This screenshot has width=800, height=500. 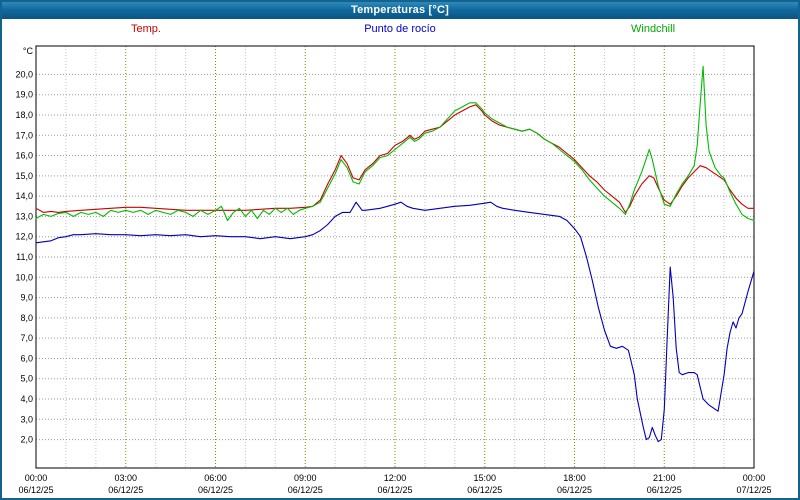 I want to click on x-tick-label: 09:00, so click(x=305, y=478).